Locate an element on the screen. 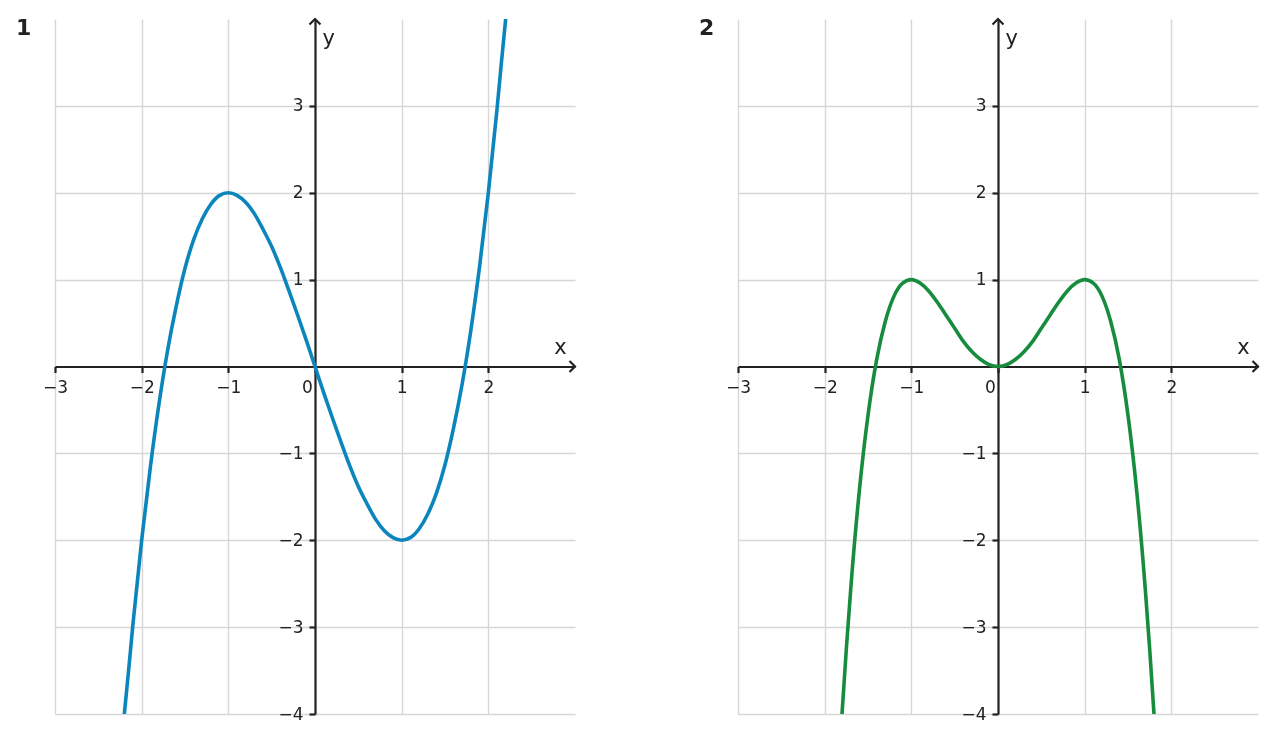 The height and width of the screenshot is (741, 1280). chart-title: 2 is located at coordinates (707, 27).